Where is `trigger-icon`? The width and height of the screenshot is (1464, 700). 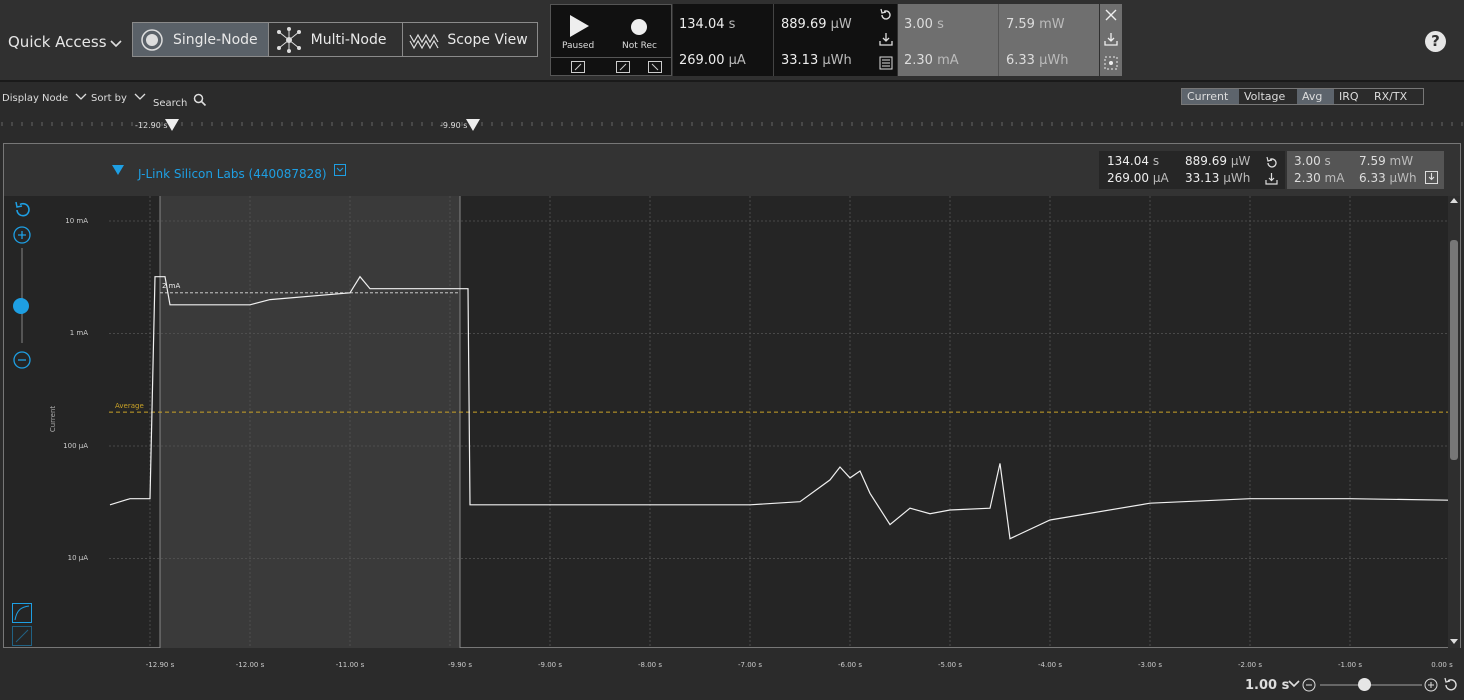 trigger-icon is located at coordinates (578, 67).